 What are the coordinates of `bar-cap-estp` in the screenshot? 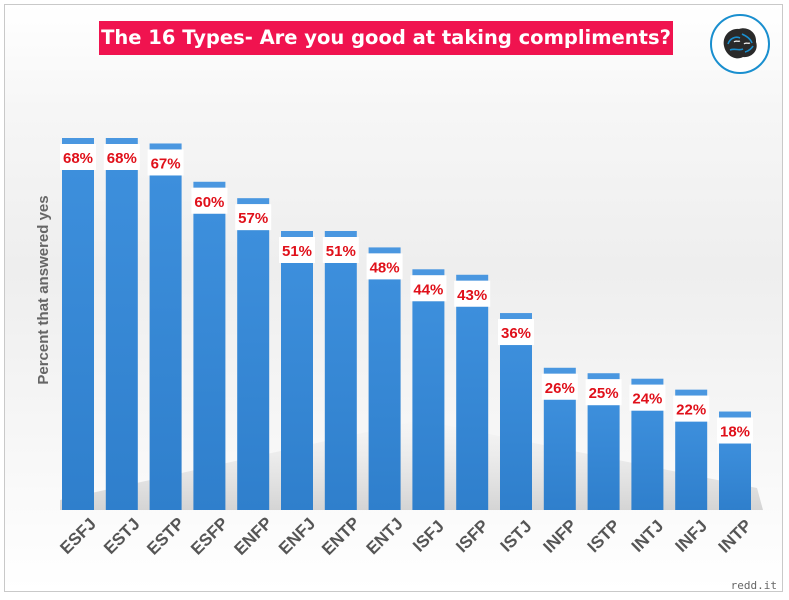 It's located at (165, 146).